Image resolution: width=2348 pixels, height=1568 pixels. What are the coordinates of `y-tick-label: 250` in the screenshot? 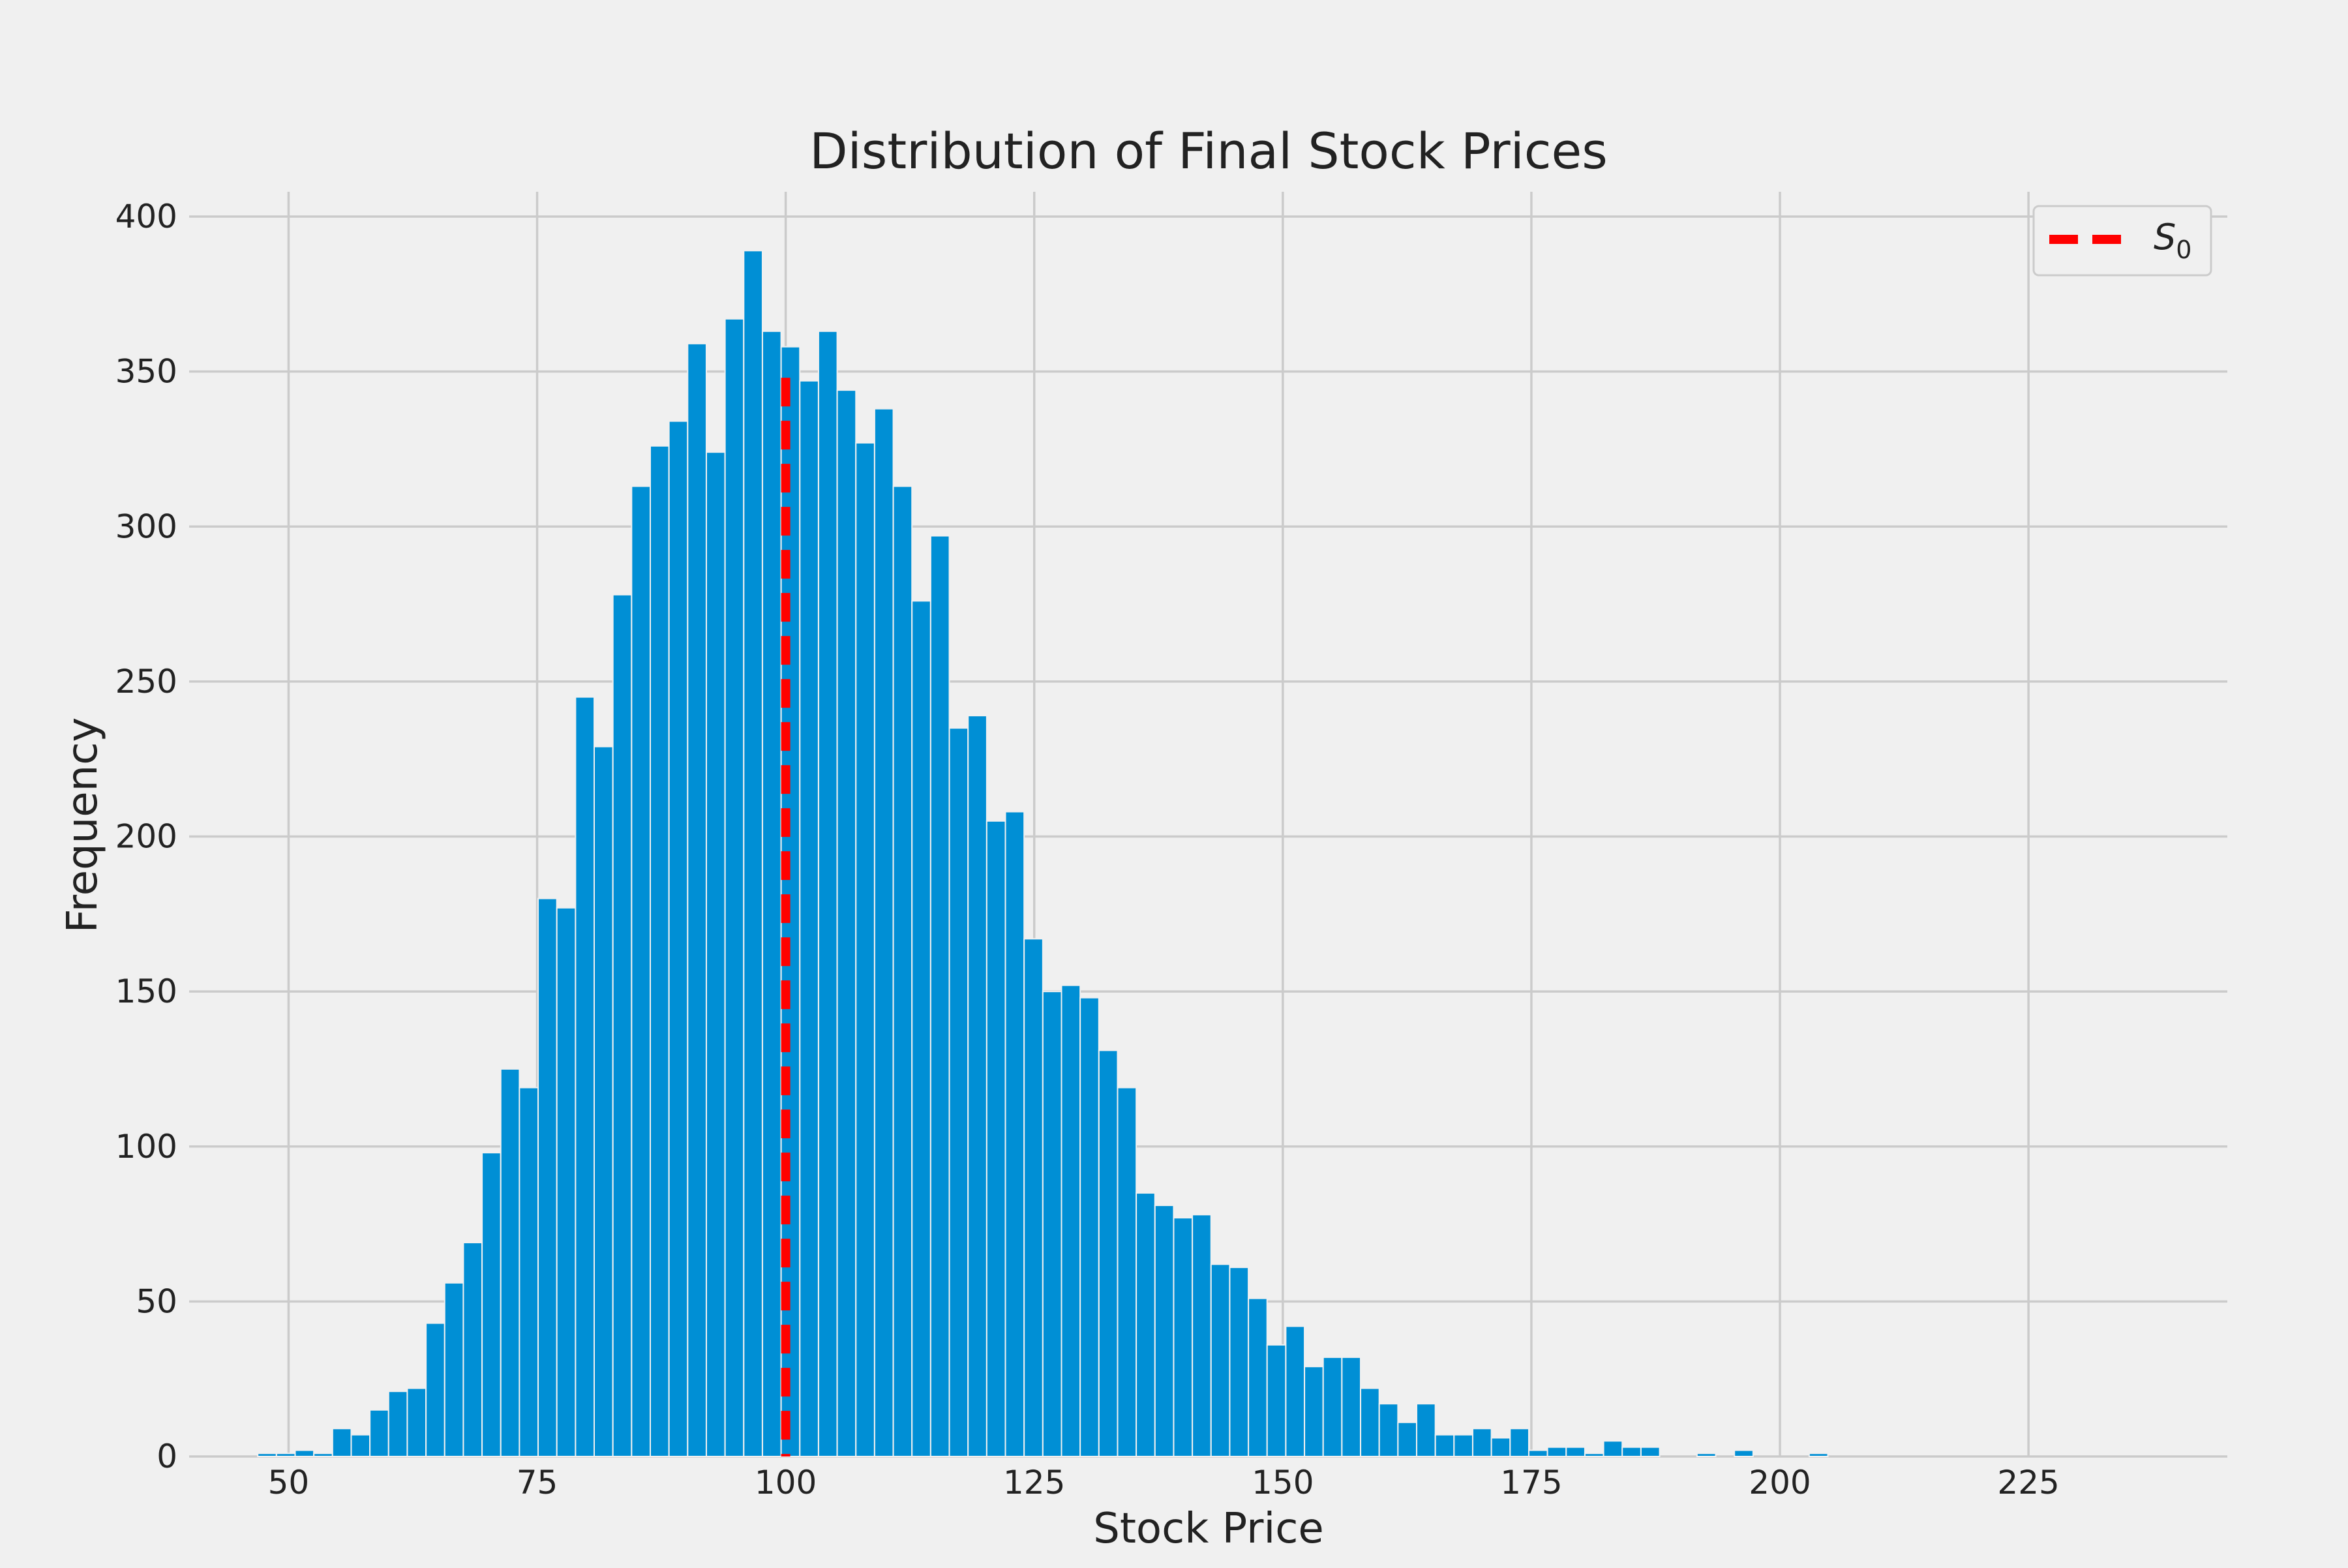 It's located at (146, 682).